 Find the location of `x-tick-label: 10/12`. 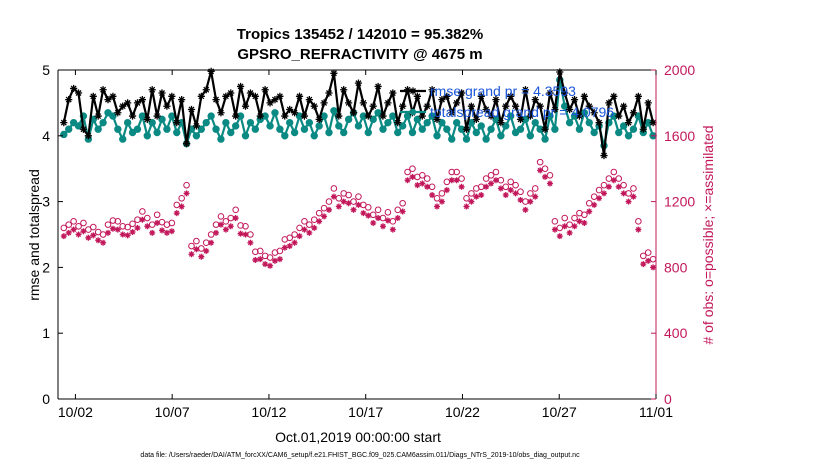

x-tick-label: 10/12 is located at coordinates (268, 412).